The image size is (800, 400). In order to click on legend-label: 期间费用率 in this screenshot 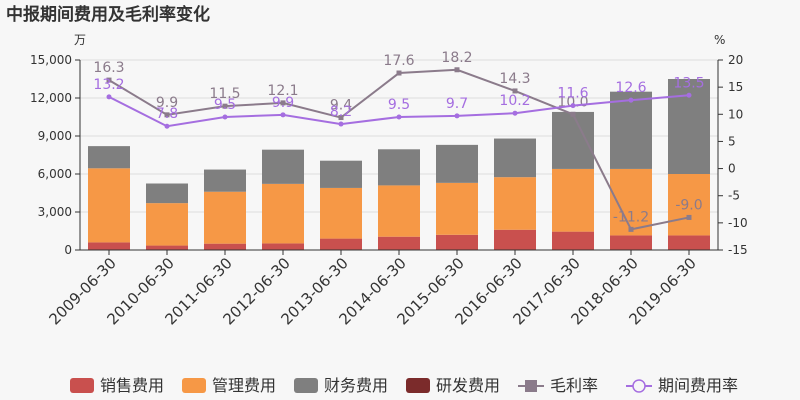, I will do `click(698, 385)`.